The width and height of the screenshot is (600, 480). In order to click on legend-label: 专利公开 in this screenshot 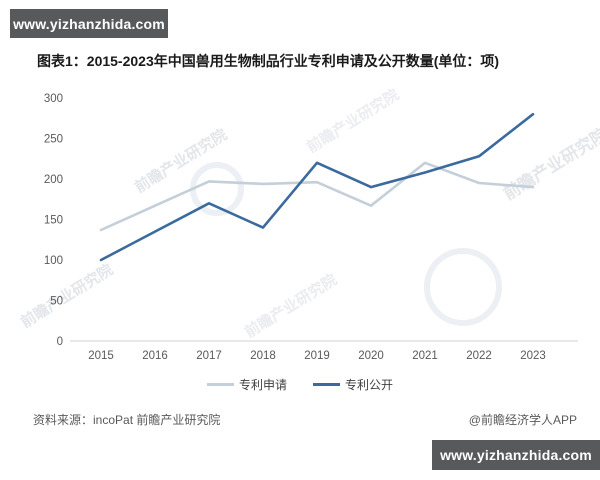, I will do `click(369, 385)`.